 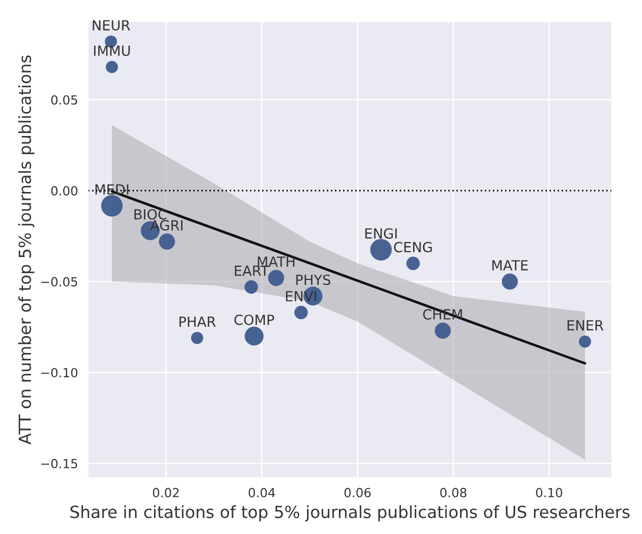 I want to click on x-tick-label: 0.08, so click(x=453, y=493).